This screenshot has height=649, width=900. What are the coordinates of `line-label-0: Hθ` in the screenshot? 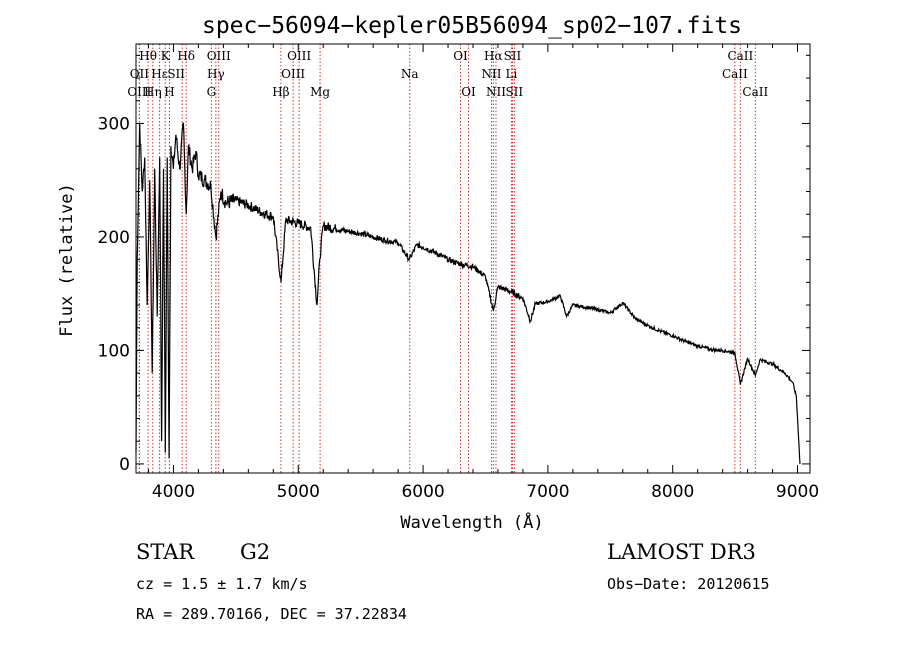 It's located at (148, 56).